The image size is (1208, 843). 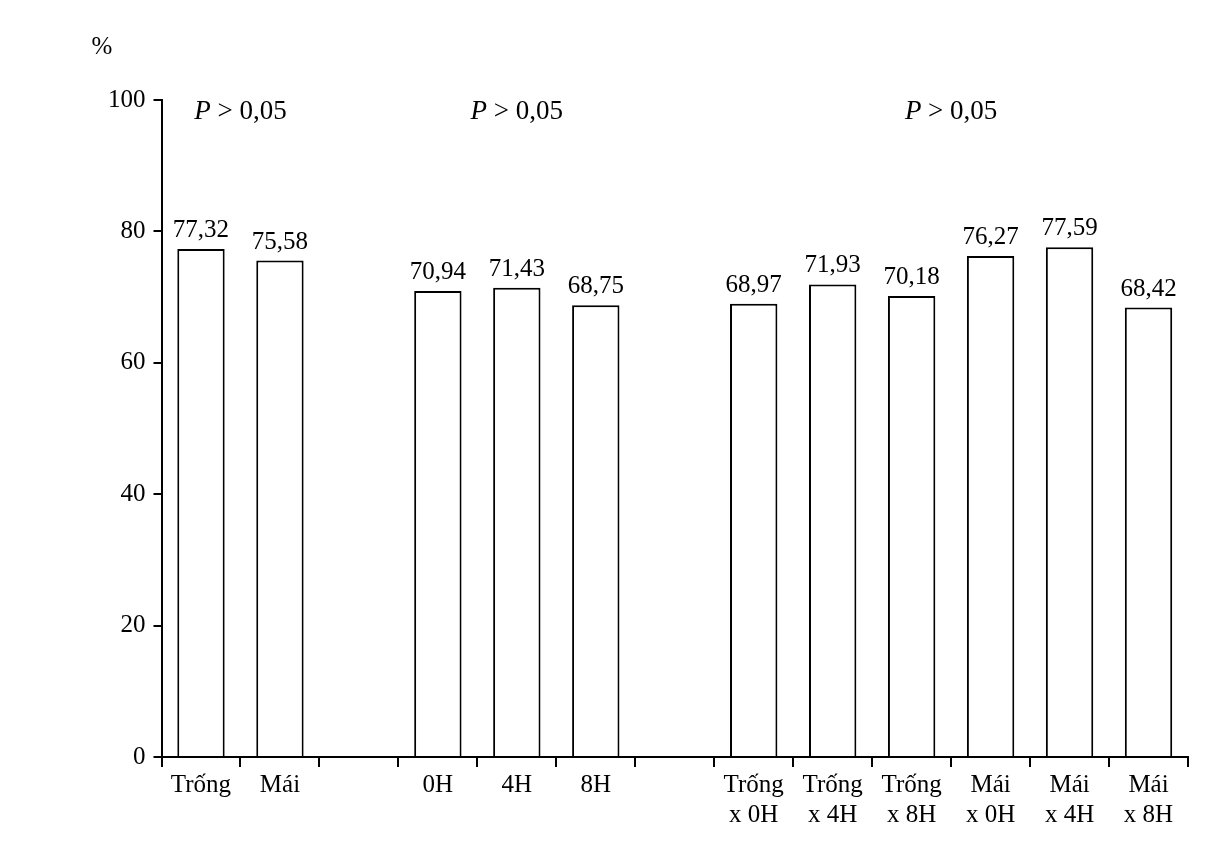 What do you see at coordinates (1069, 227) in the screenshot?
I see `data-label: 77,59` at bounding box center [1069, 227].